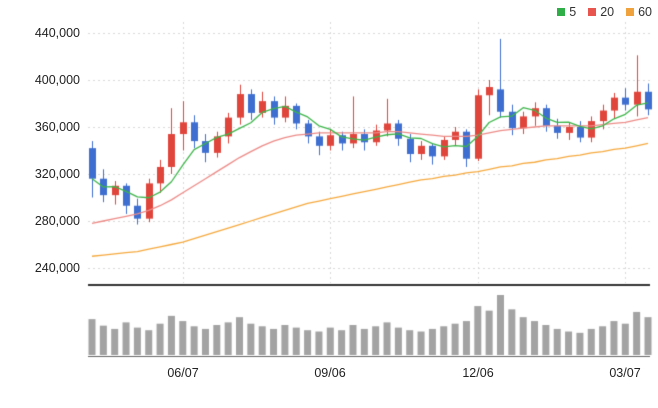  I want to click on x-axis-label: 03/07, so click(625, 373).